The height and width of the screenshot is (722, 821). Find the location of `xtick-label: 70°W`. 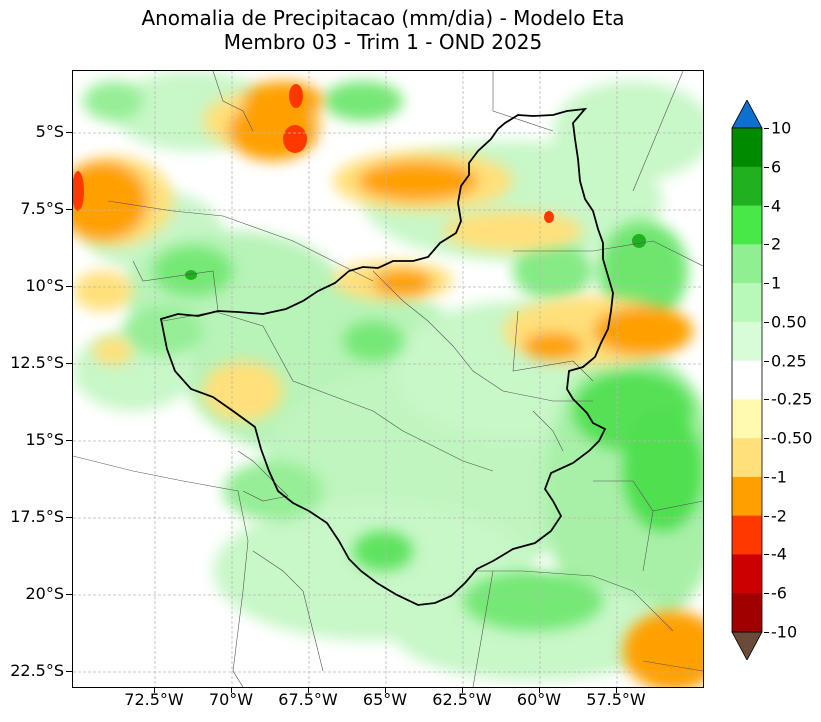

xtick-label: 70°W is located at coordinates (231, 699).